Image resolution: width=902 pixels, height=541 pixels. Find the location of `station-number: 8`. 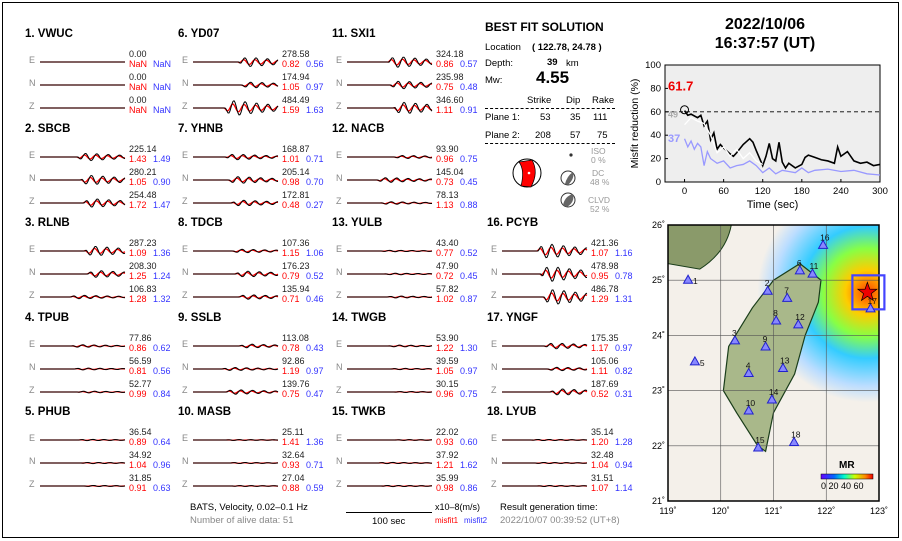

station-number: 8 is located at coordinates (775, 313).